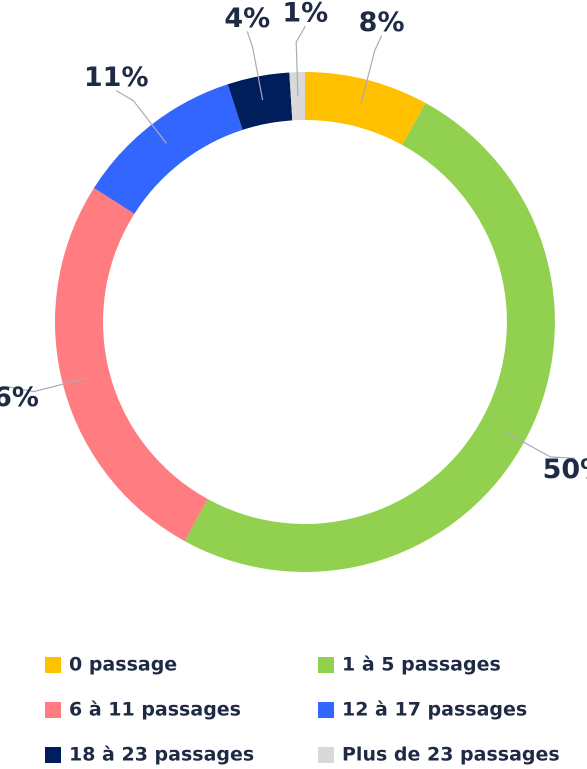 This screenshot has width=587, height=769. I want to click on legend-label: 0 passage, so click(123, 665).